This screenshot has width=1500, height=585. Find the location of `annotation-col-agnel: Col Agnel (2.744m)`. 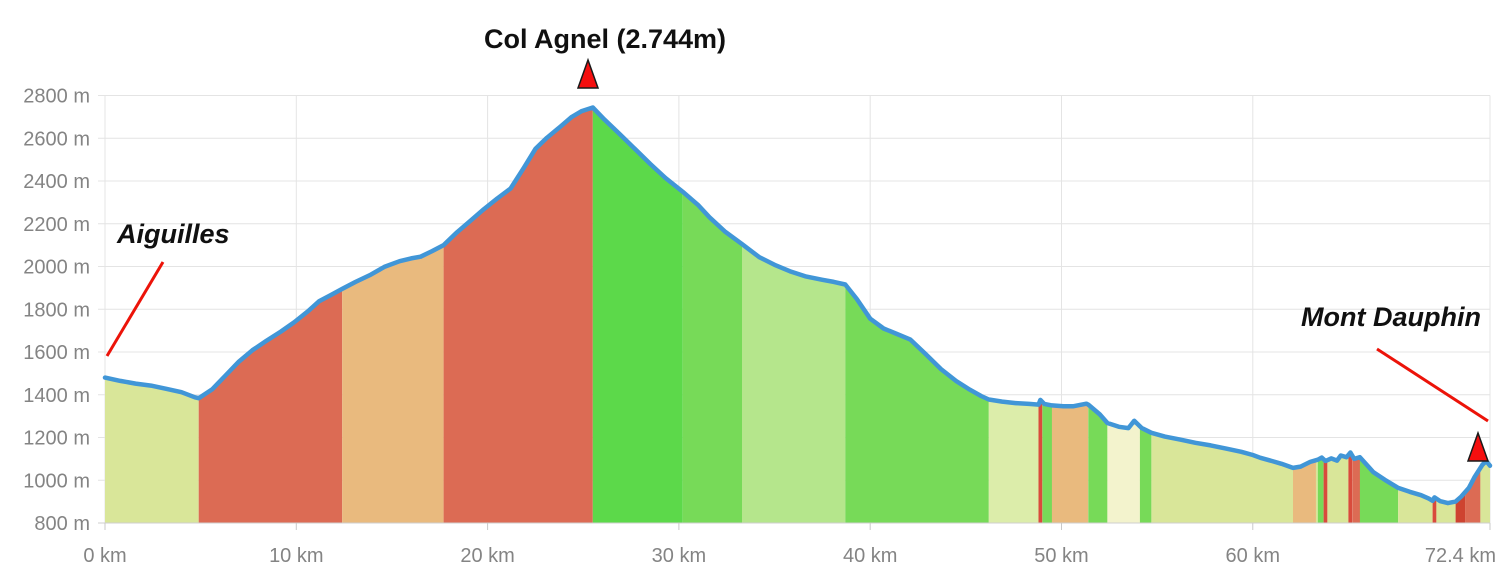

annotation-col-agnel: Col Agnel (2.744m) is located at coordinates (605, 39).